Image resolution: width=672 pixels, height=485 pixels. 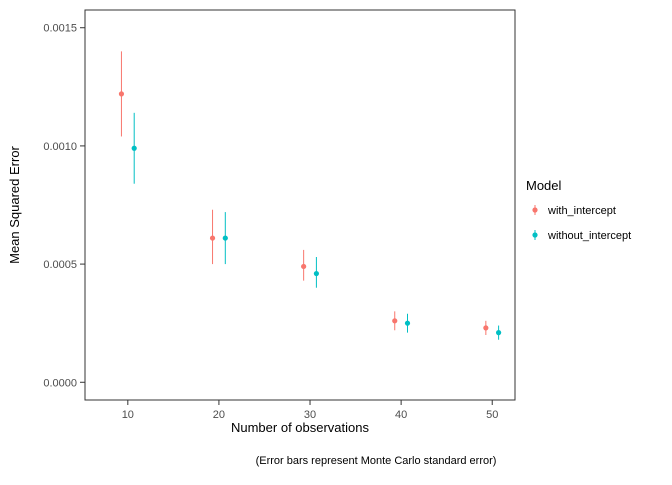 I want to click on y-tick-label: 0.0010, so click(x=60, y=147).